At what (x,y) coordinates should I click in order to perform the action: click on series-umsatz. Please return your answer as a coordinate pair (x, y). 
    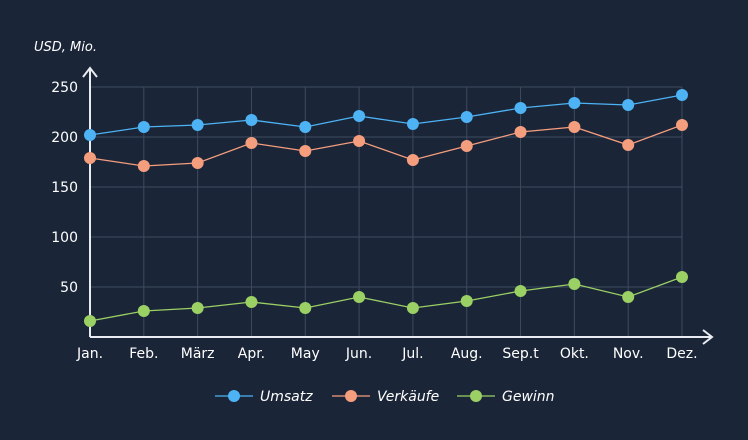
    Looking at the image, I should click on (386, 115).